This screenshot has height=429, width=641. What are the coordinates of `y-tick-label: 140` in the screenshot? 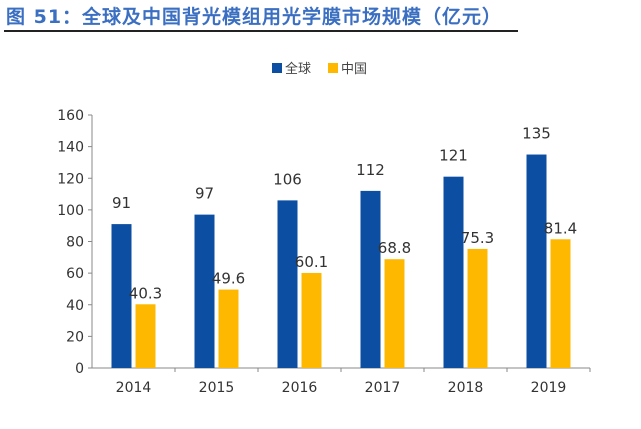 It's located at (70, 148).